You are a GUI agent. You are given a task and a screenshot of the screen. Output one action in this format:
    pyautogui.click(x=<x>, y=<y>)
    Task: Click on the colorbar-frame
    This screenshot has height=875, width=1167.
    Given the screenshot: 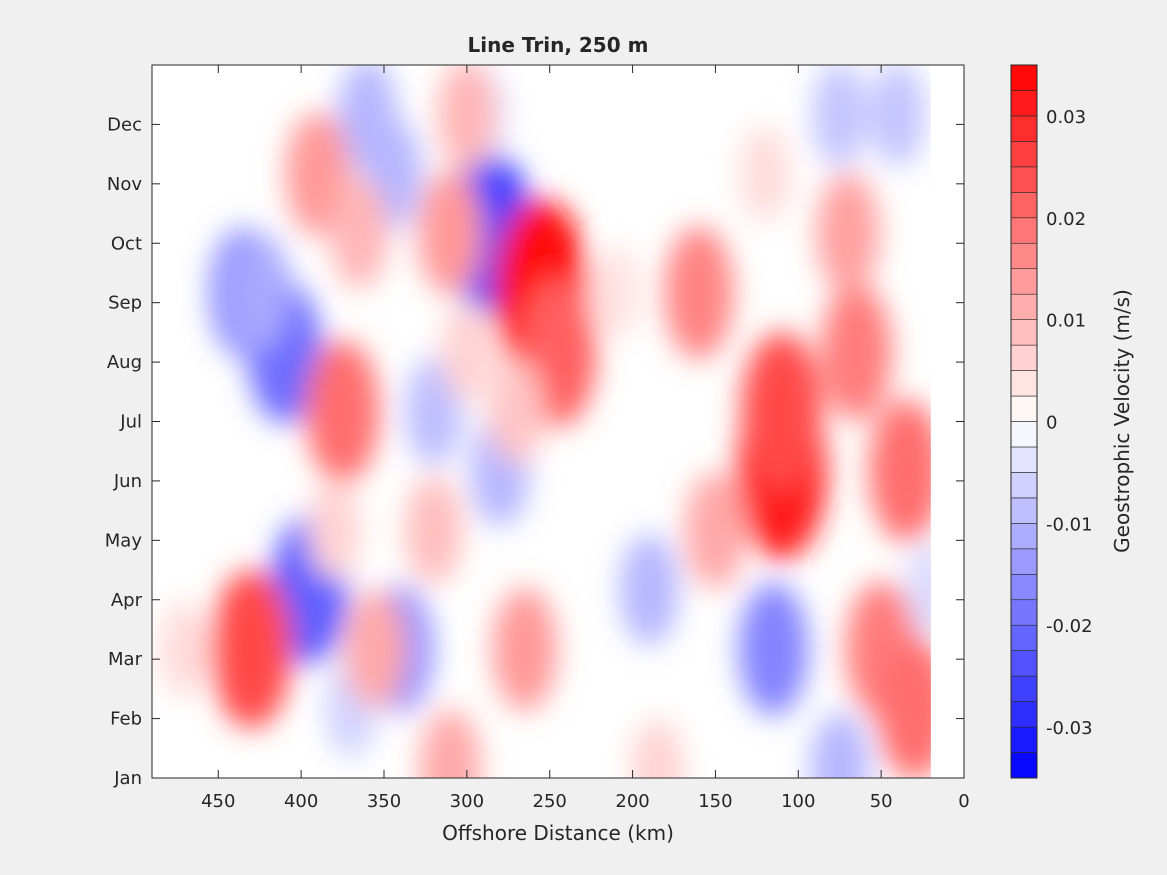 What is the action you would take?
    pyautogui.click(x=1024, y=421)
    